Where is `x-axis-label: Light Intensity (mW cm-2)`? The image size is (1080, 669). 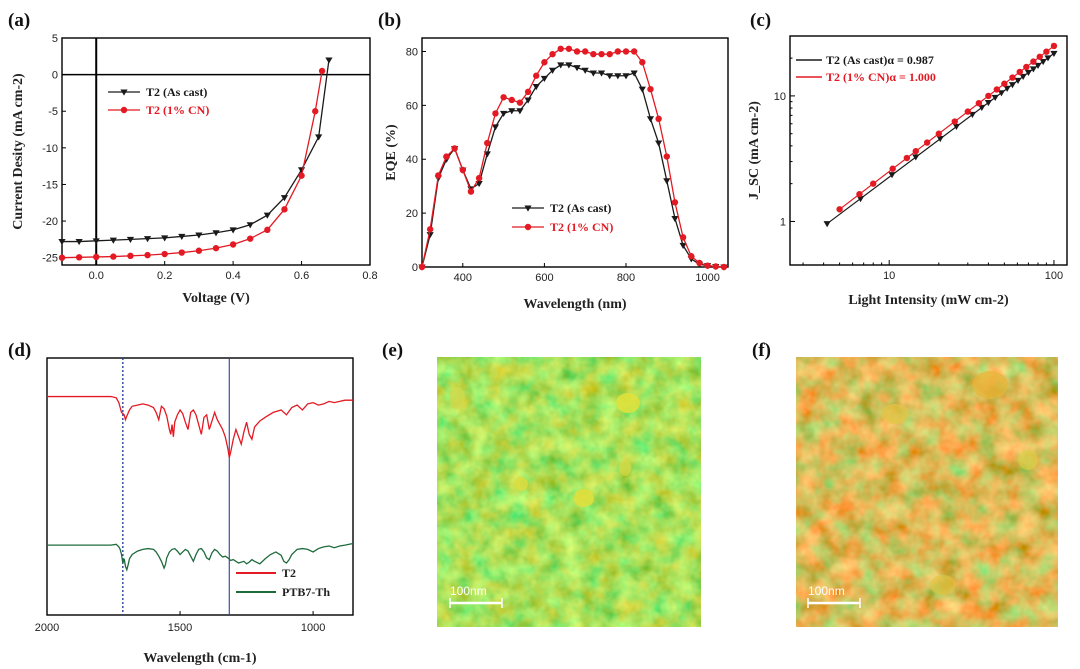 x-axis-label: Light Intensity (mW cm-2) is located at coordinates (928, 300).